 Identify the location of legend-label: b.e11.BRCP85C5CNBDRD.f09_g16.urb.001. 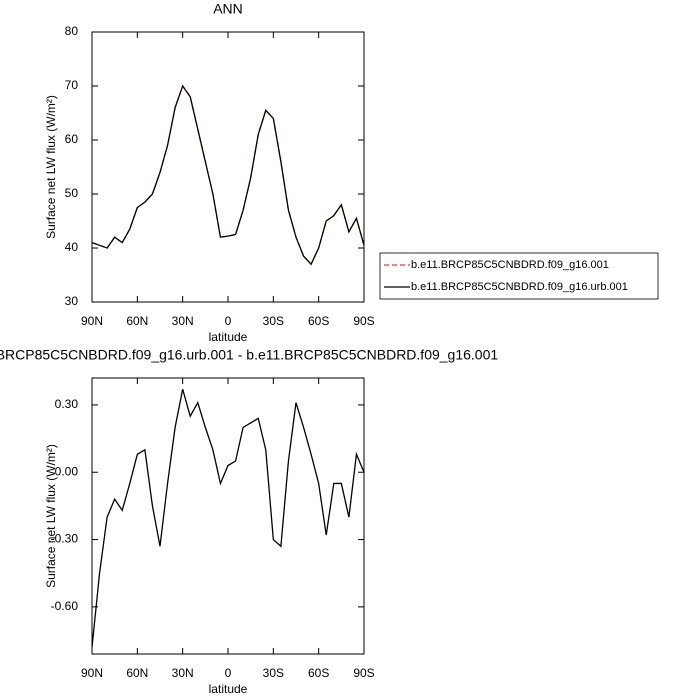
(519, 287).